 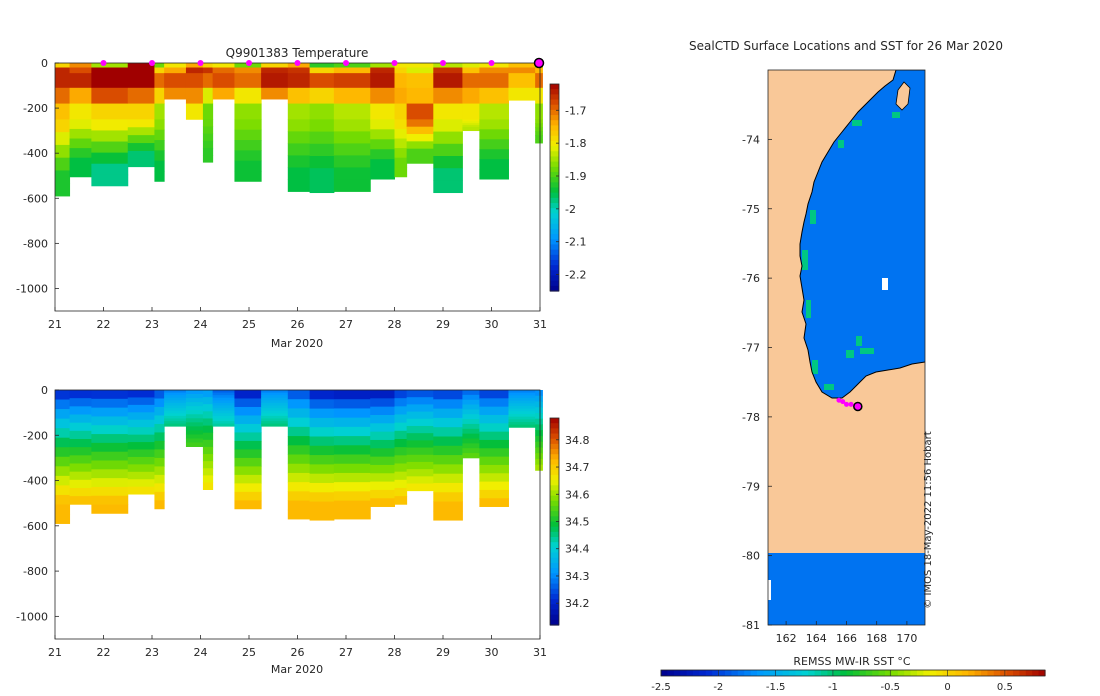 What do you see at coordinates (297, 319) in the screenshot?
I see `temperature-x-ticks: 21 22 23 24 25 26 27 28 29 30 31` at bounding box center [297, 319].